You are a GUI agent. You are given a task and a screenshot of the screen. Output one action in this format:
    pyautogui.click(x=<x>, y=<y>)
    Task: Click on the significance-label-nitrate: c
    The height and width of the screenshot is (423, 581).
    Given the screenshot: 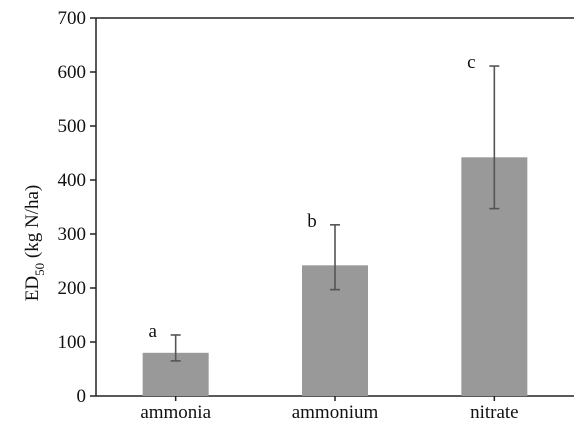 What is the action you would take?
    pyautogui.click(x=471, y=62)
    